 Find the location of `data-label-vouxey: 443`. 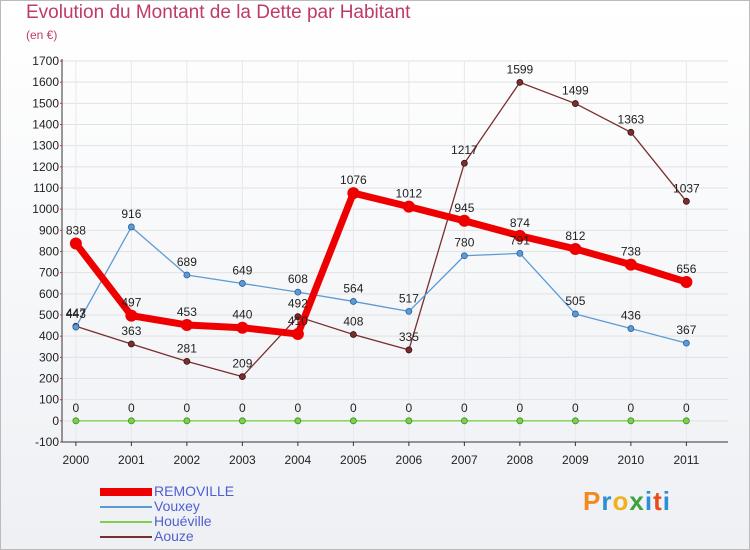

data-label-vouxey: 443 is located at coordinates (76, 314).